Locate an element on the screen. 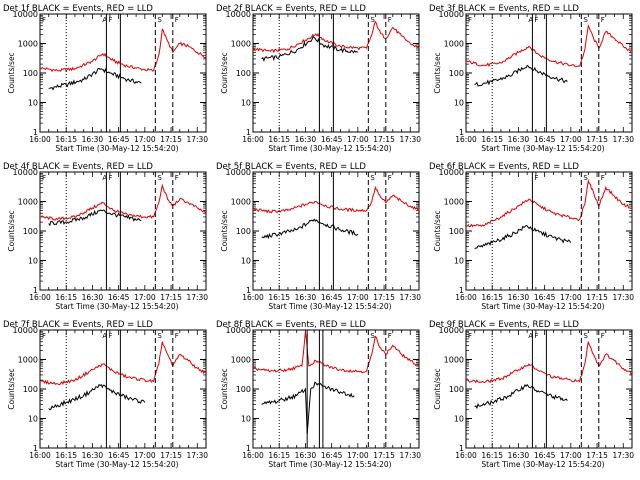  panel-title: Det 2f BLACK = Events, RED = LLD is located at coordinates (291, 9).